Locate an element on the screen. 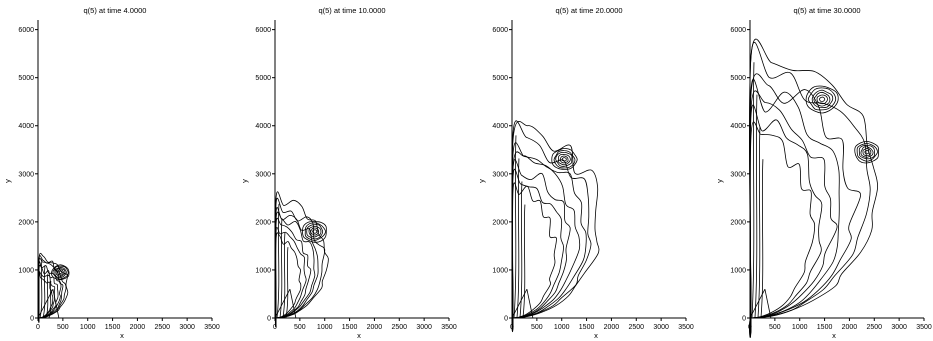  chart-title: q(5) at time 4.0000 is located at coordinates (115, 10).